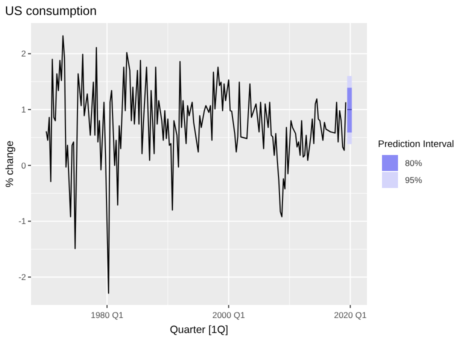  Describe the element at coordinates (413, 163) in the screenshot. I see `legend-label: 80%` at that location.